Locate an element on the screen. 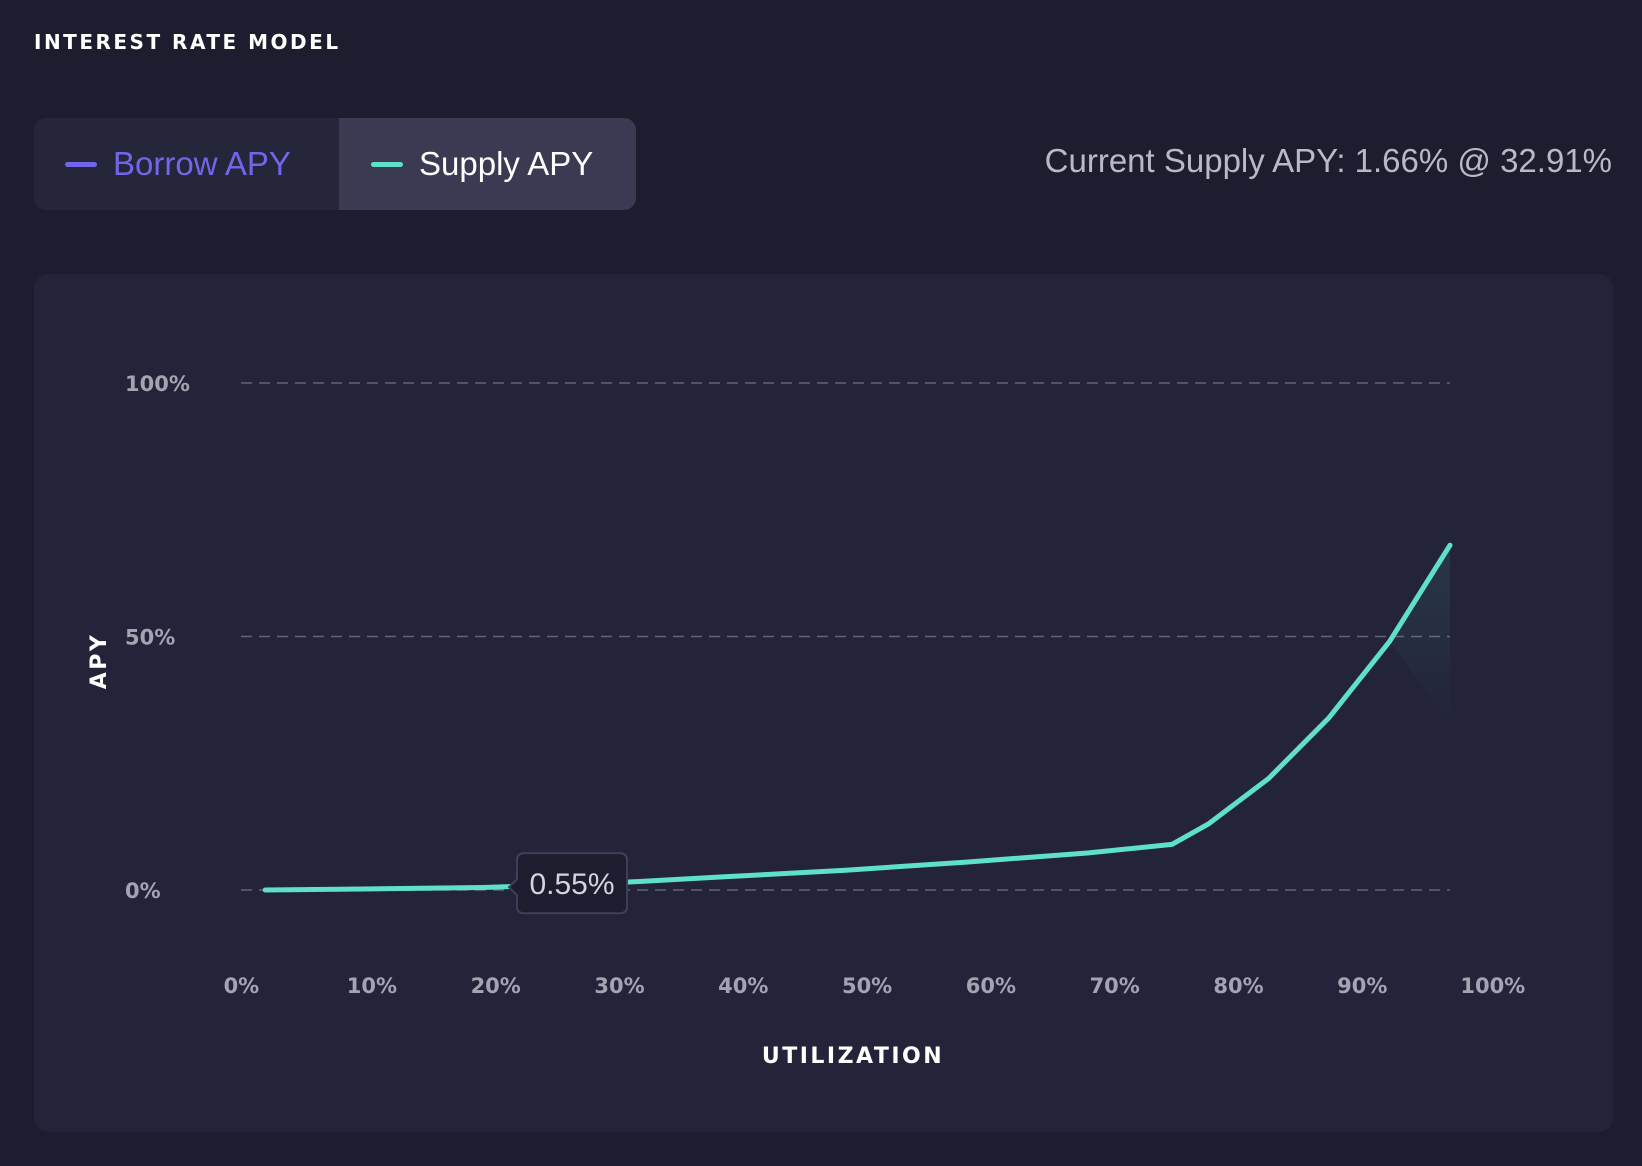 The height and width of the screenshot is (1166, 1642). y-tick-label: 0% is located at coordinates (143, 891).